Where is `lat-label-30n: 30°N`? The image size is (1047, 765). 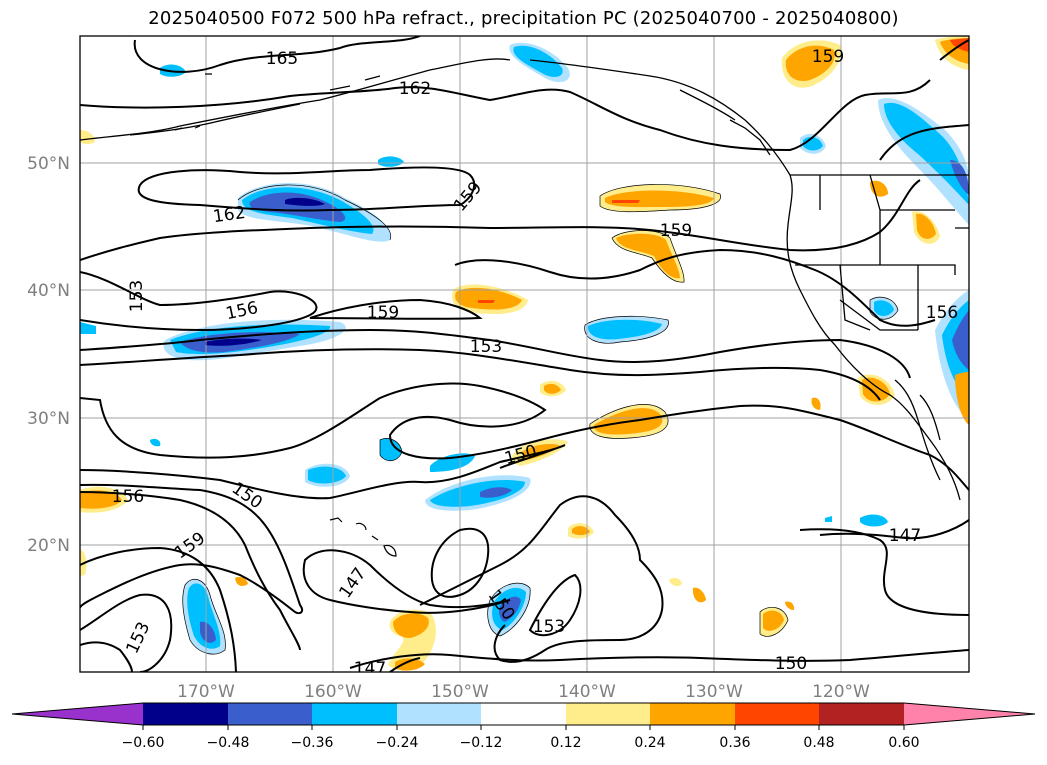 lat-label-30n: 30°N is located at coordinates (48, 419).